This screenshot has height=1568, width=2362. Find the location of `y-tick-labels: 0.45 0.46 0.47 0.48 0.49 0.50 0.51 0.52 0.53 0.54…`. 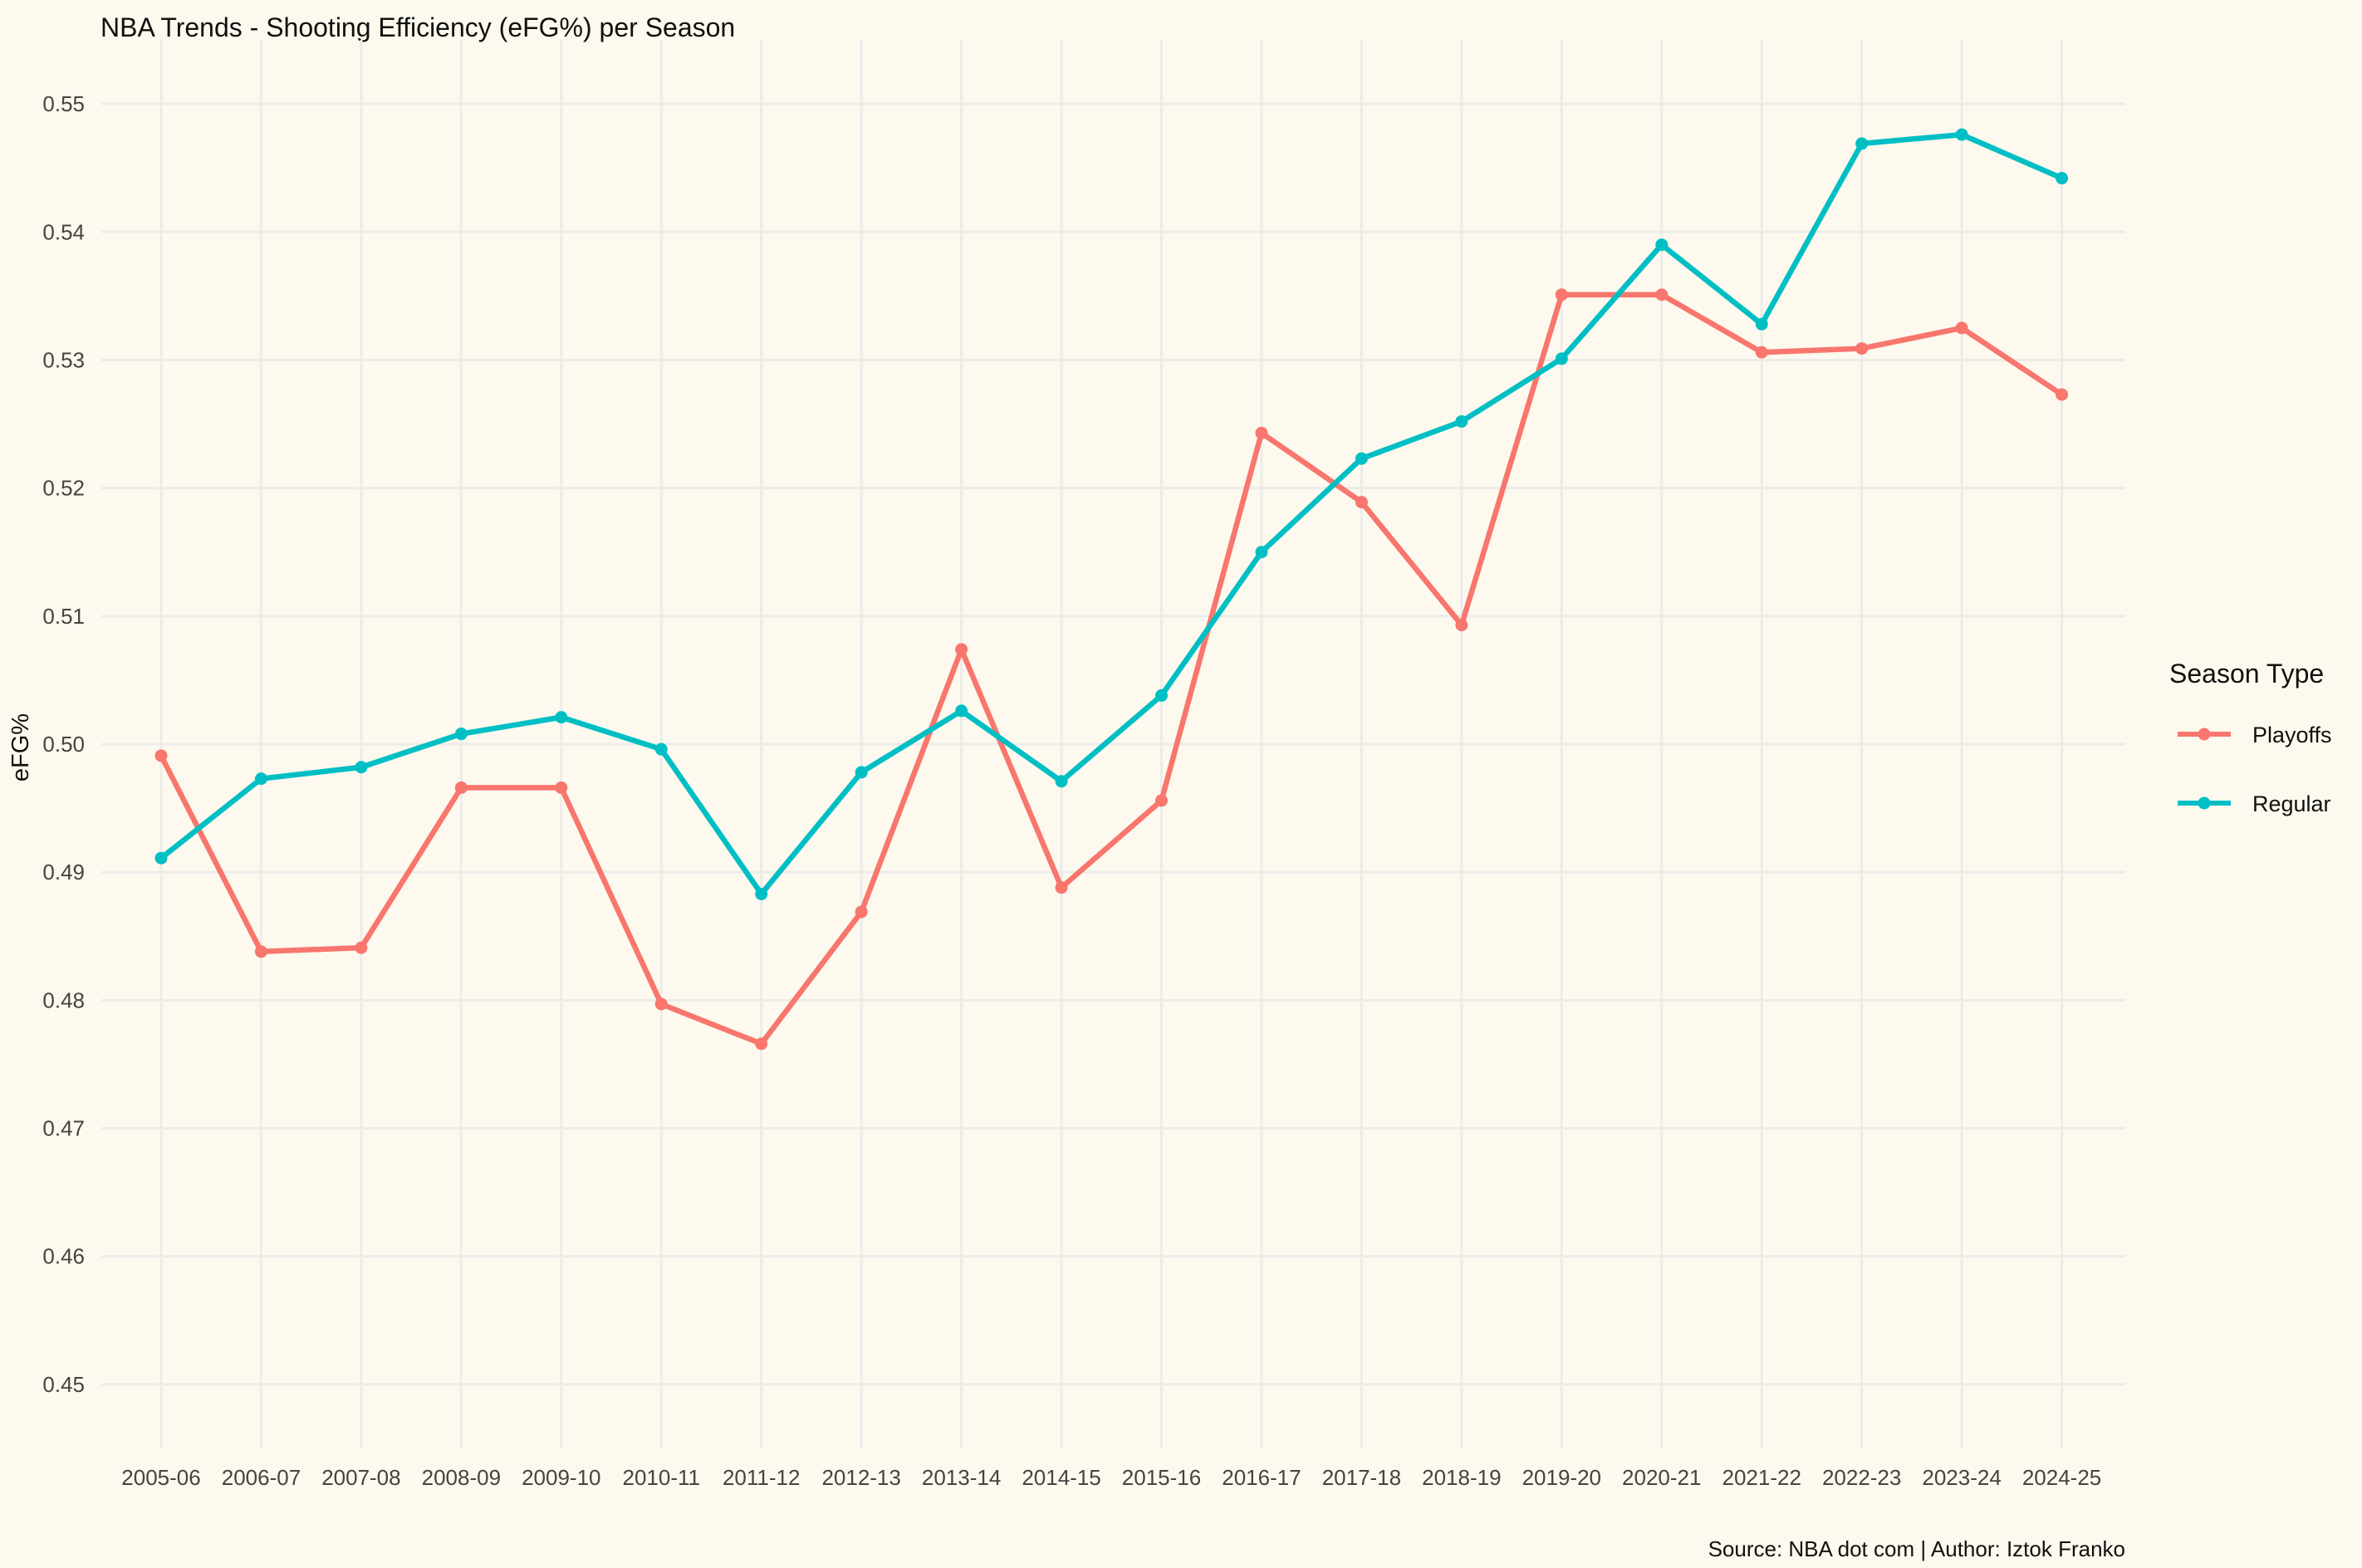

y-tick-labels: 0.45 0.46 0.47 0.48 0.49 0.50 0.51 0.52 0.53 0.54… is located at coordinates (64, 744).